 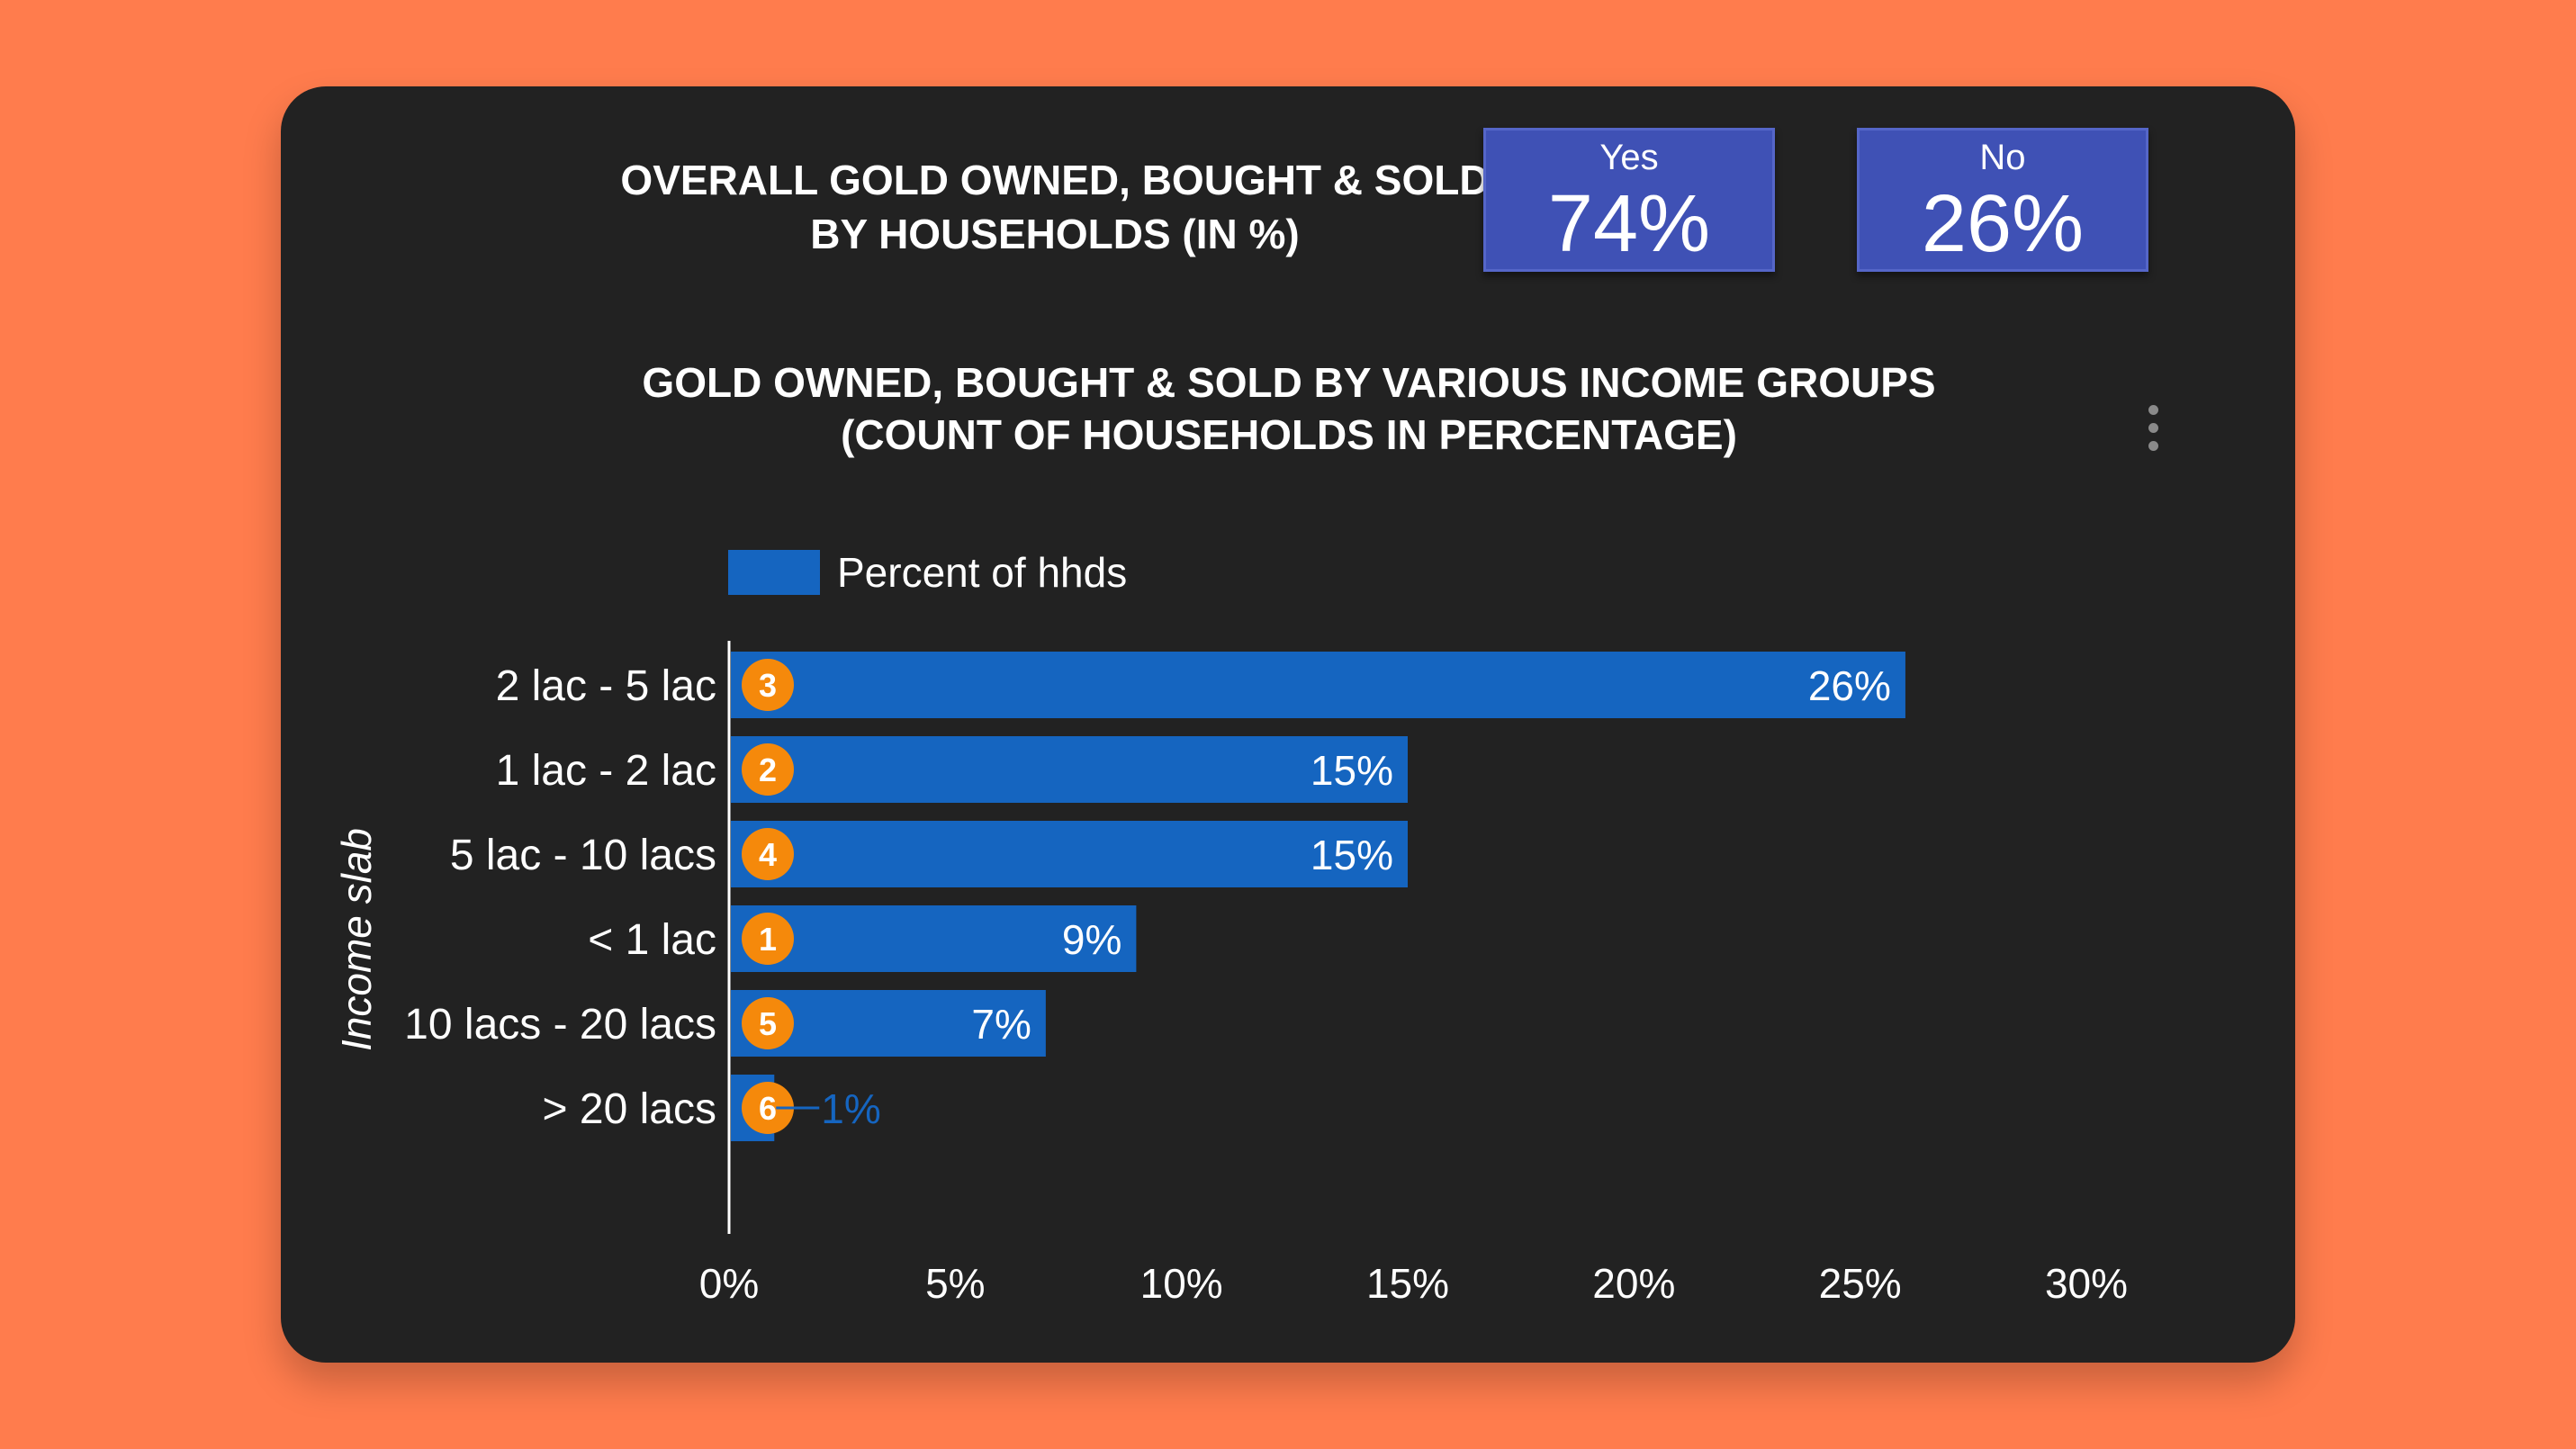 What do you see at coordinates (606, 686) in the screenshot?
I see `category-label: 2 lac - 5 lac` at bounding box center [606, 686].